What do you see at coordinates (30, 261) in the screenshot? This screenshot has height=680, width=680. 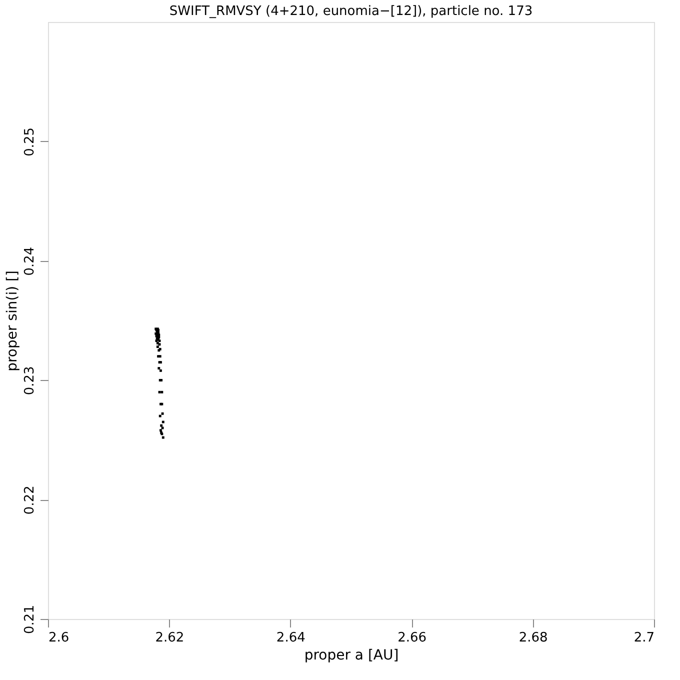 I see `y-tick-label: 0.24` at bounding box center [30, 261].